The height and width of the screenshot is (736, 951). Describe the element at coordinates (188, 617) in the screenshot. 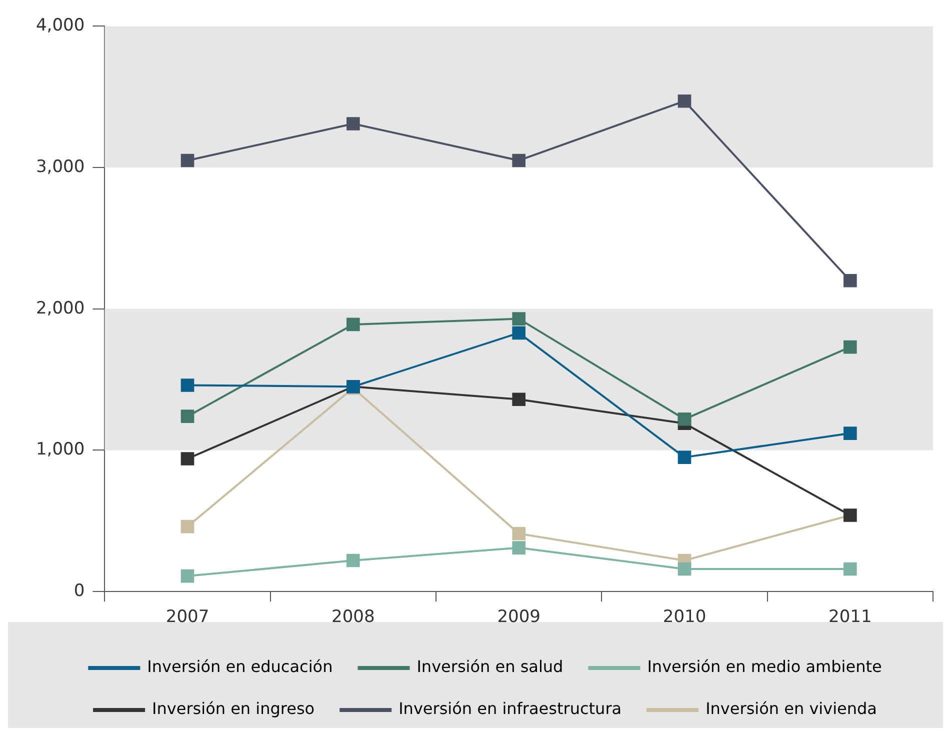

I see `x-tick-label: 2007` at that location.